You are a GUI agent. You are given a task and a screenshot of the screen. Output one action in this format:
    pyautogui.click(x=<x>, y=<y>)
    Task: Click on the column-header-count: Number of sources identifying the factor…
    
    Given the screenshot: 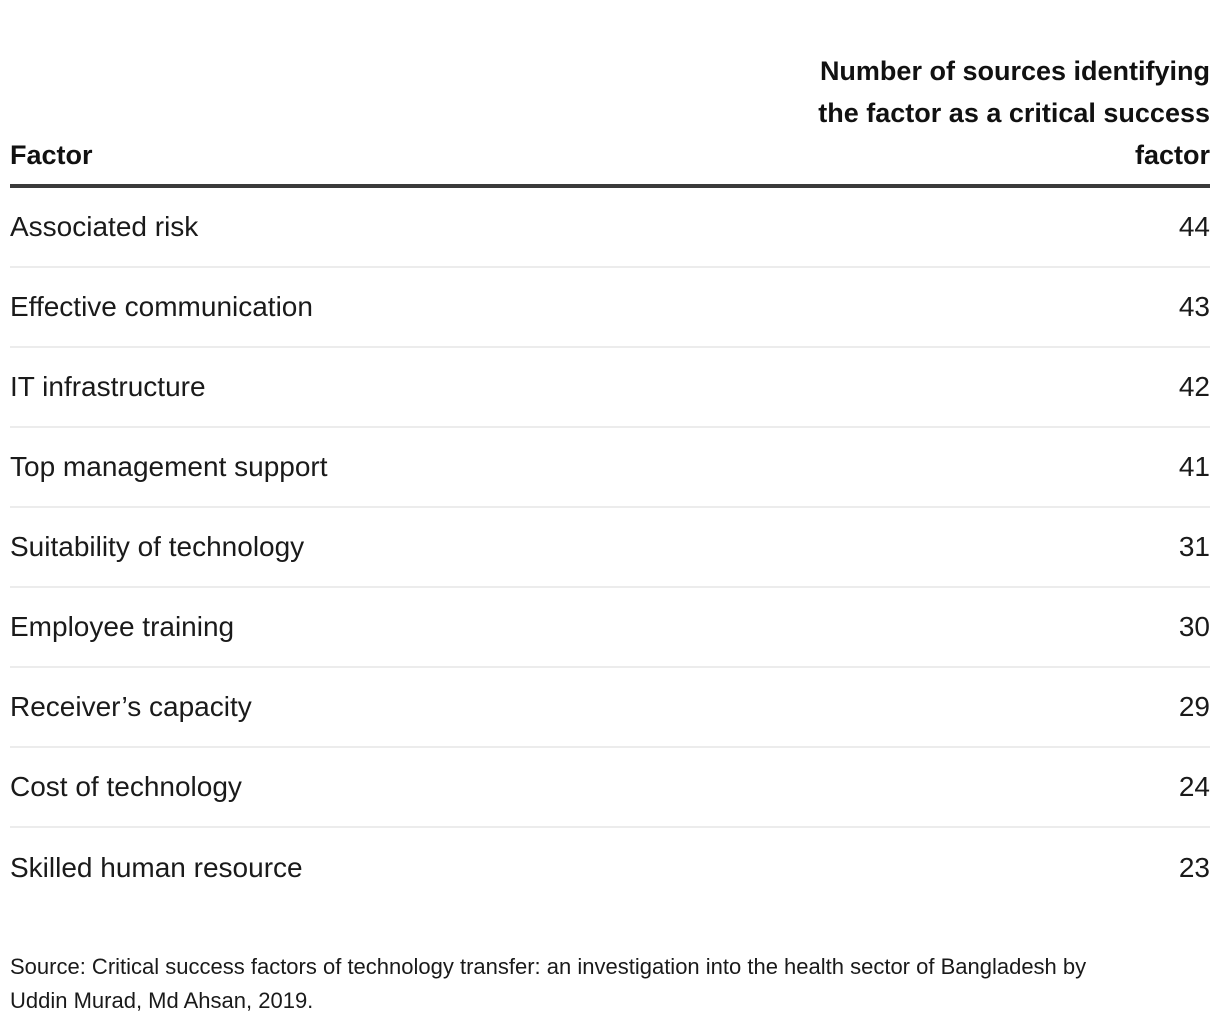 What is the action you would take?
    pyautogui.click(x=1014, y=113)
    